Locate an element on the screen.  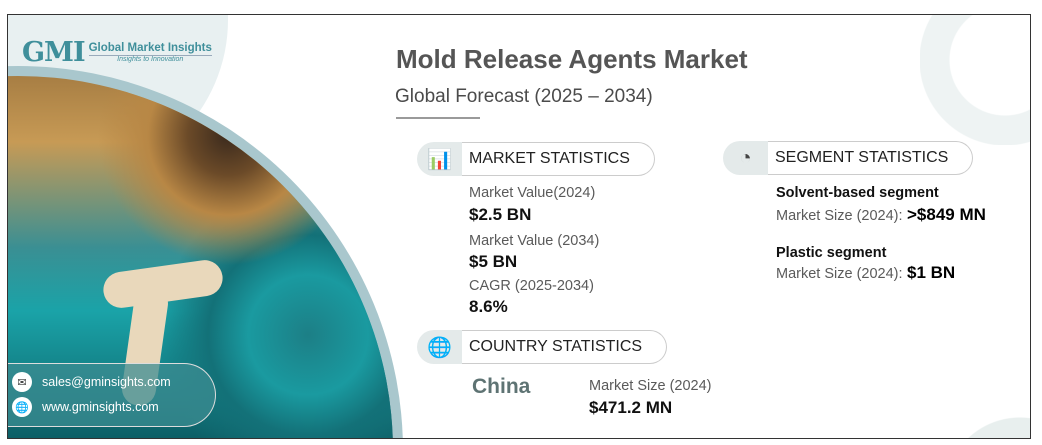
stat-label: CAGR (2025-2034) is located at coordinates (531, 286).